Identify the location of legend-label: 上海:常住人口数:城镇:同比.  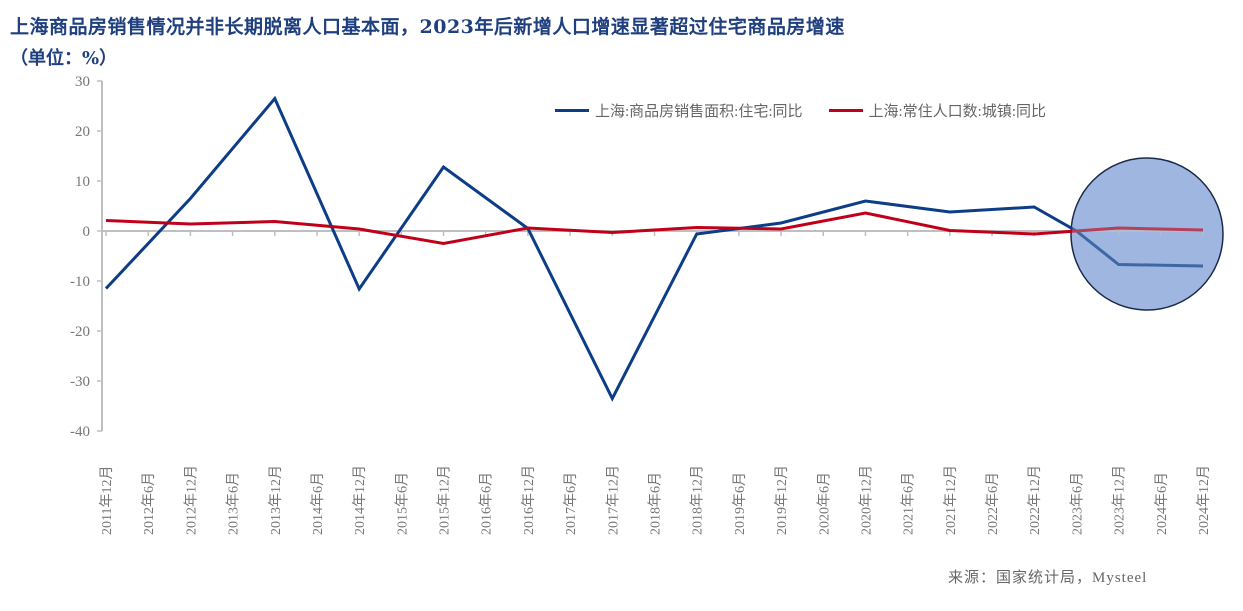
(957, 112).